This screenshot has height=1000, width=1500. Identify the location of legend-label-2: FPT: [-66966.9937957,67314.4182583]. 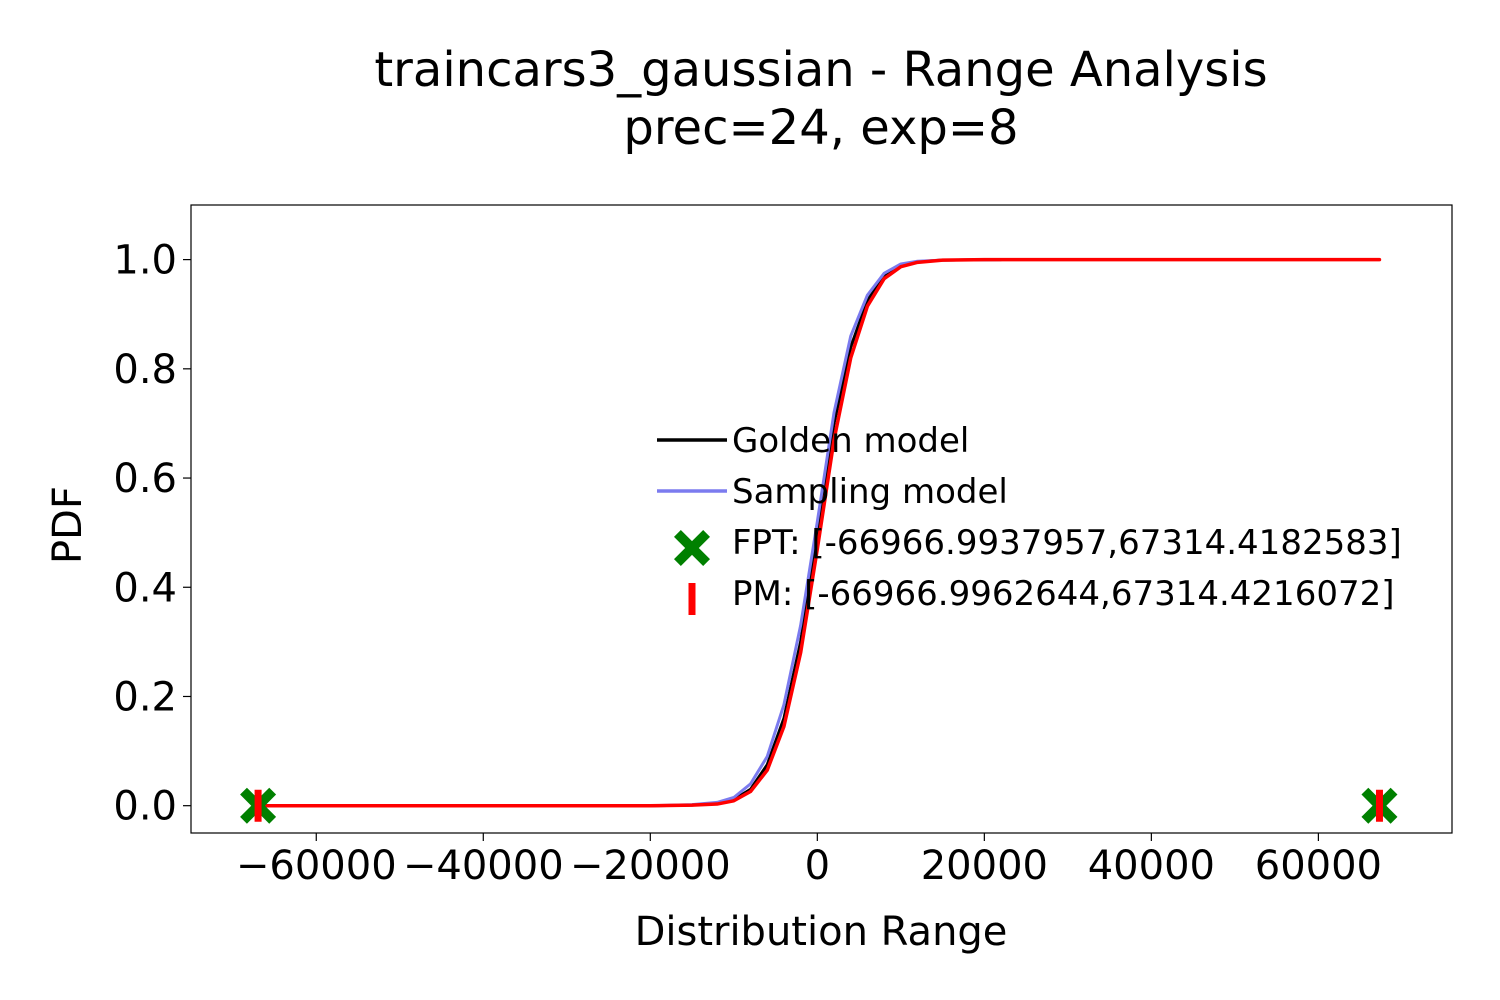
(1067, 543).